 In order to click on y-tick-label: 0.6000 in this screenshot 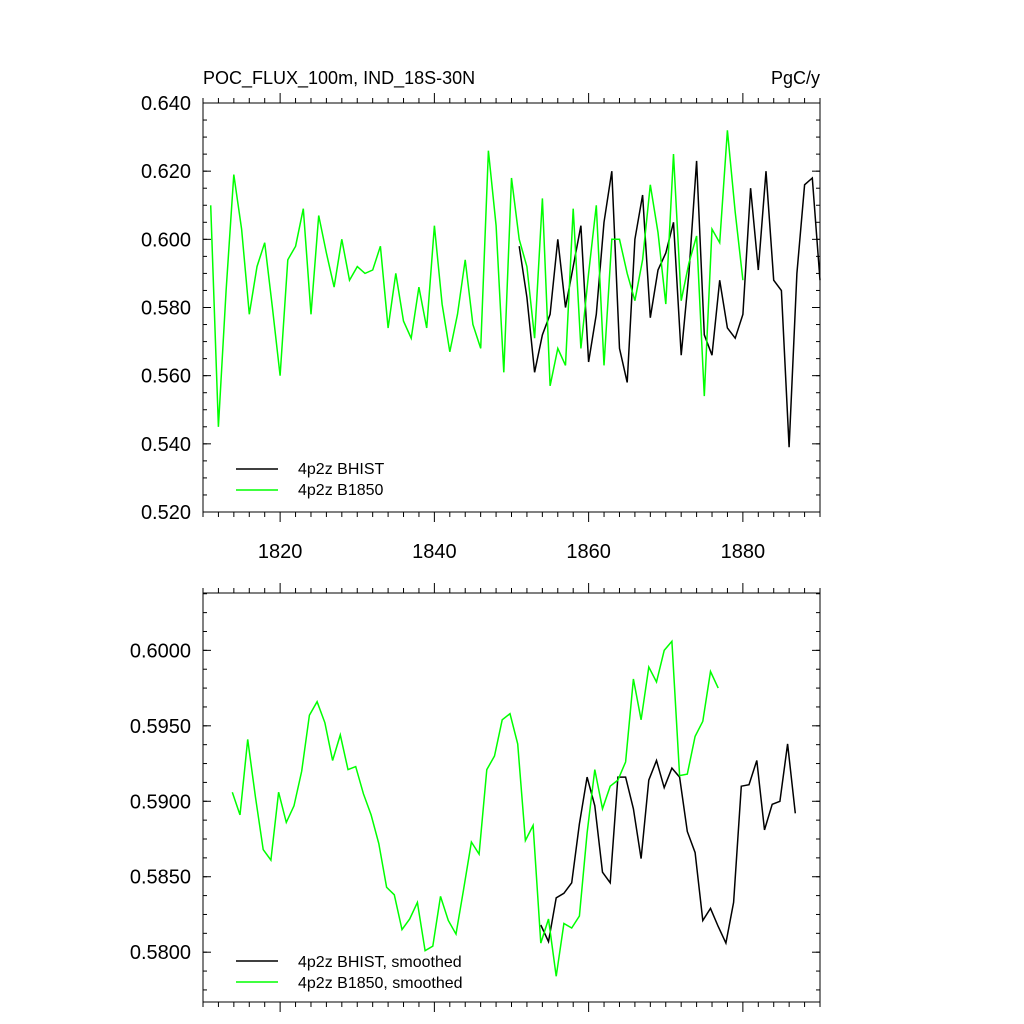, I will do `click(160, 651)`.